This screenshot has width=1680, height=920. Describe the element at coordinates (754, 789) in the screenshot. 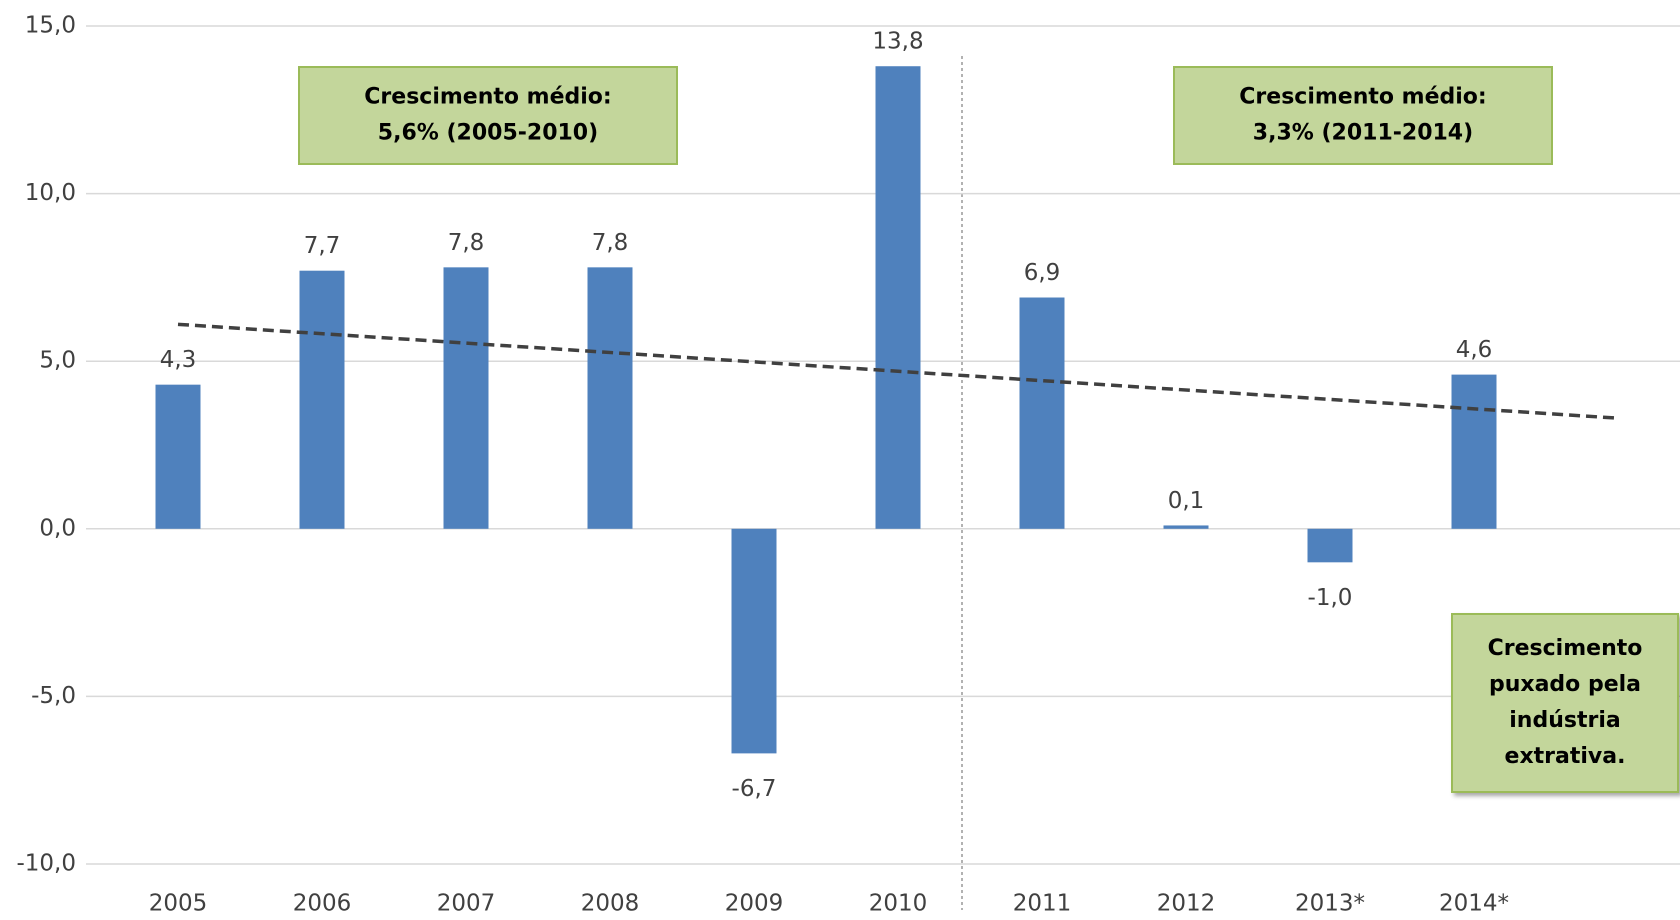

I see `value-label: -6,7` at that location.